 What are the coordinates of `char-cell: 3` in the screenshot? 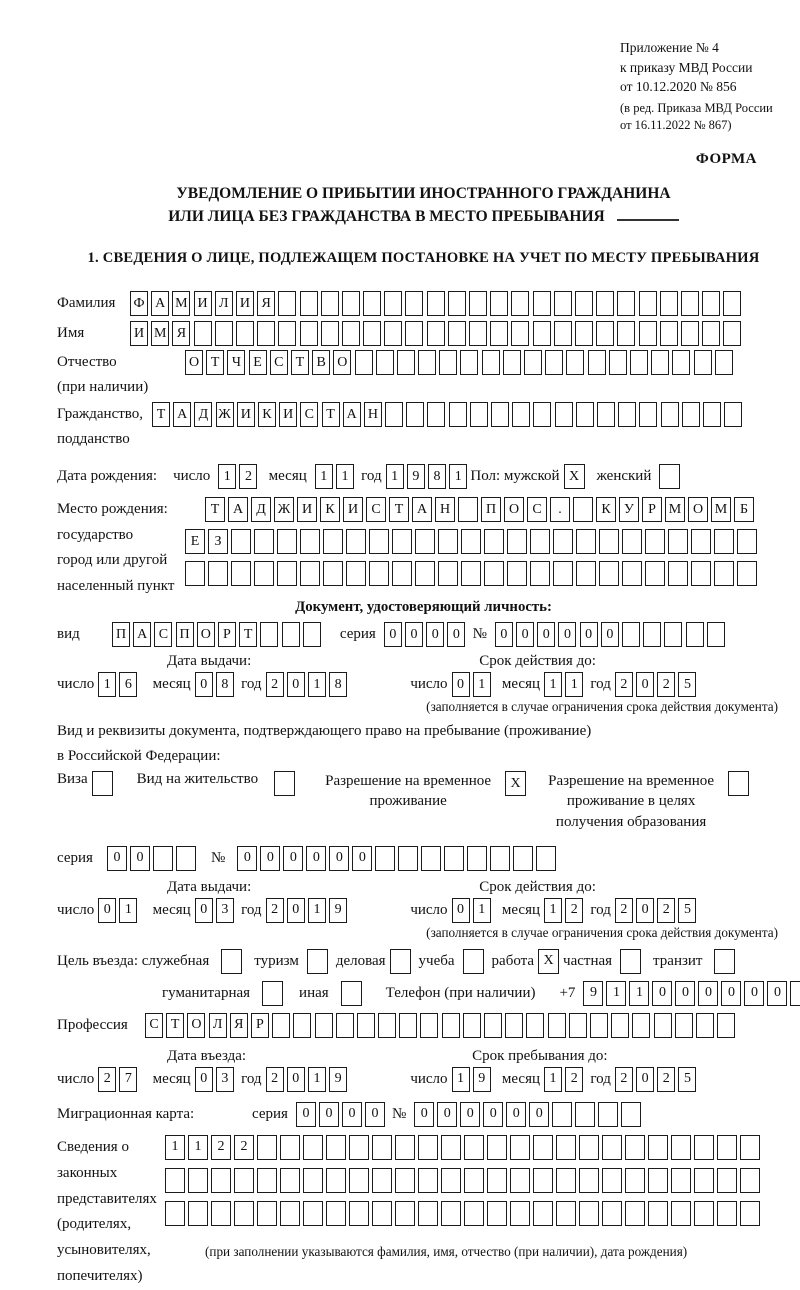 It's located at (224, 1079).